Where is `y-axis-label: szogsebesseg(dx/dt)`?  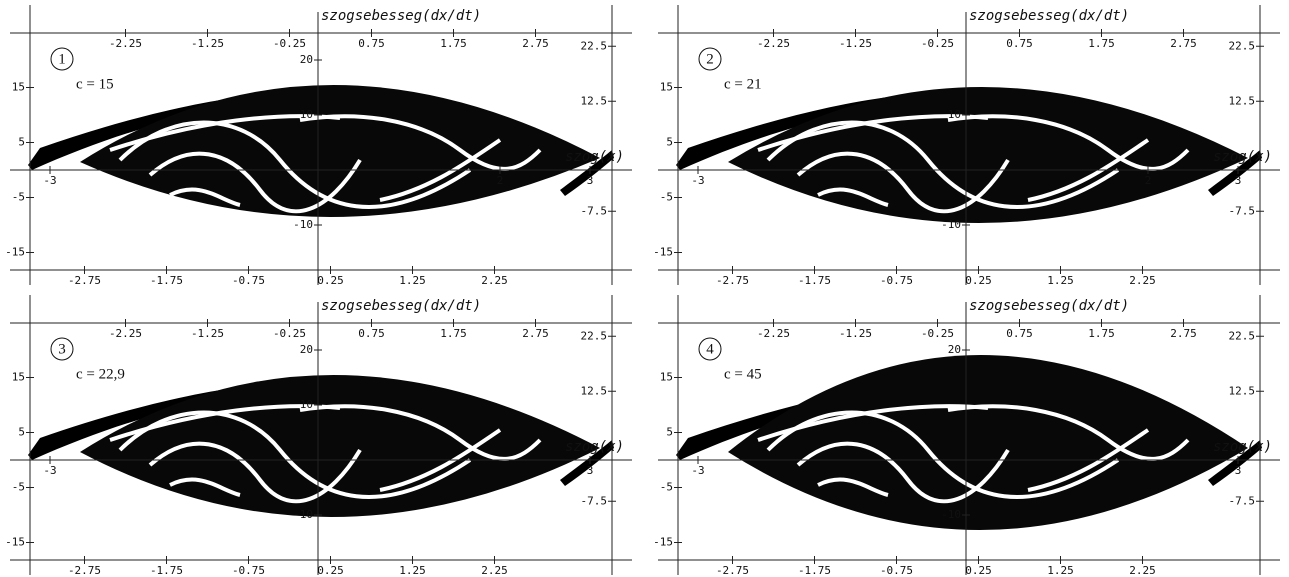
y-axis-label: szogsebesseg(dx/dt) is located at coordinates (401, 306).